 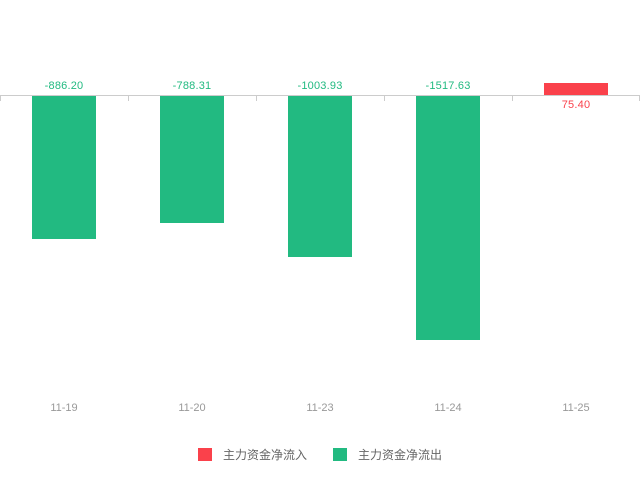 I want to click on x-axis-line, so click(x=320, y=95).